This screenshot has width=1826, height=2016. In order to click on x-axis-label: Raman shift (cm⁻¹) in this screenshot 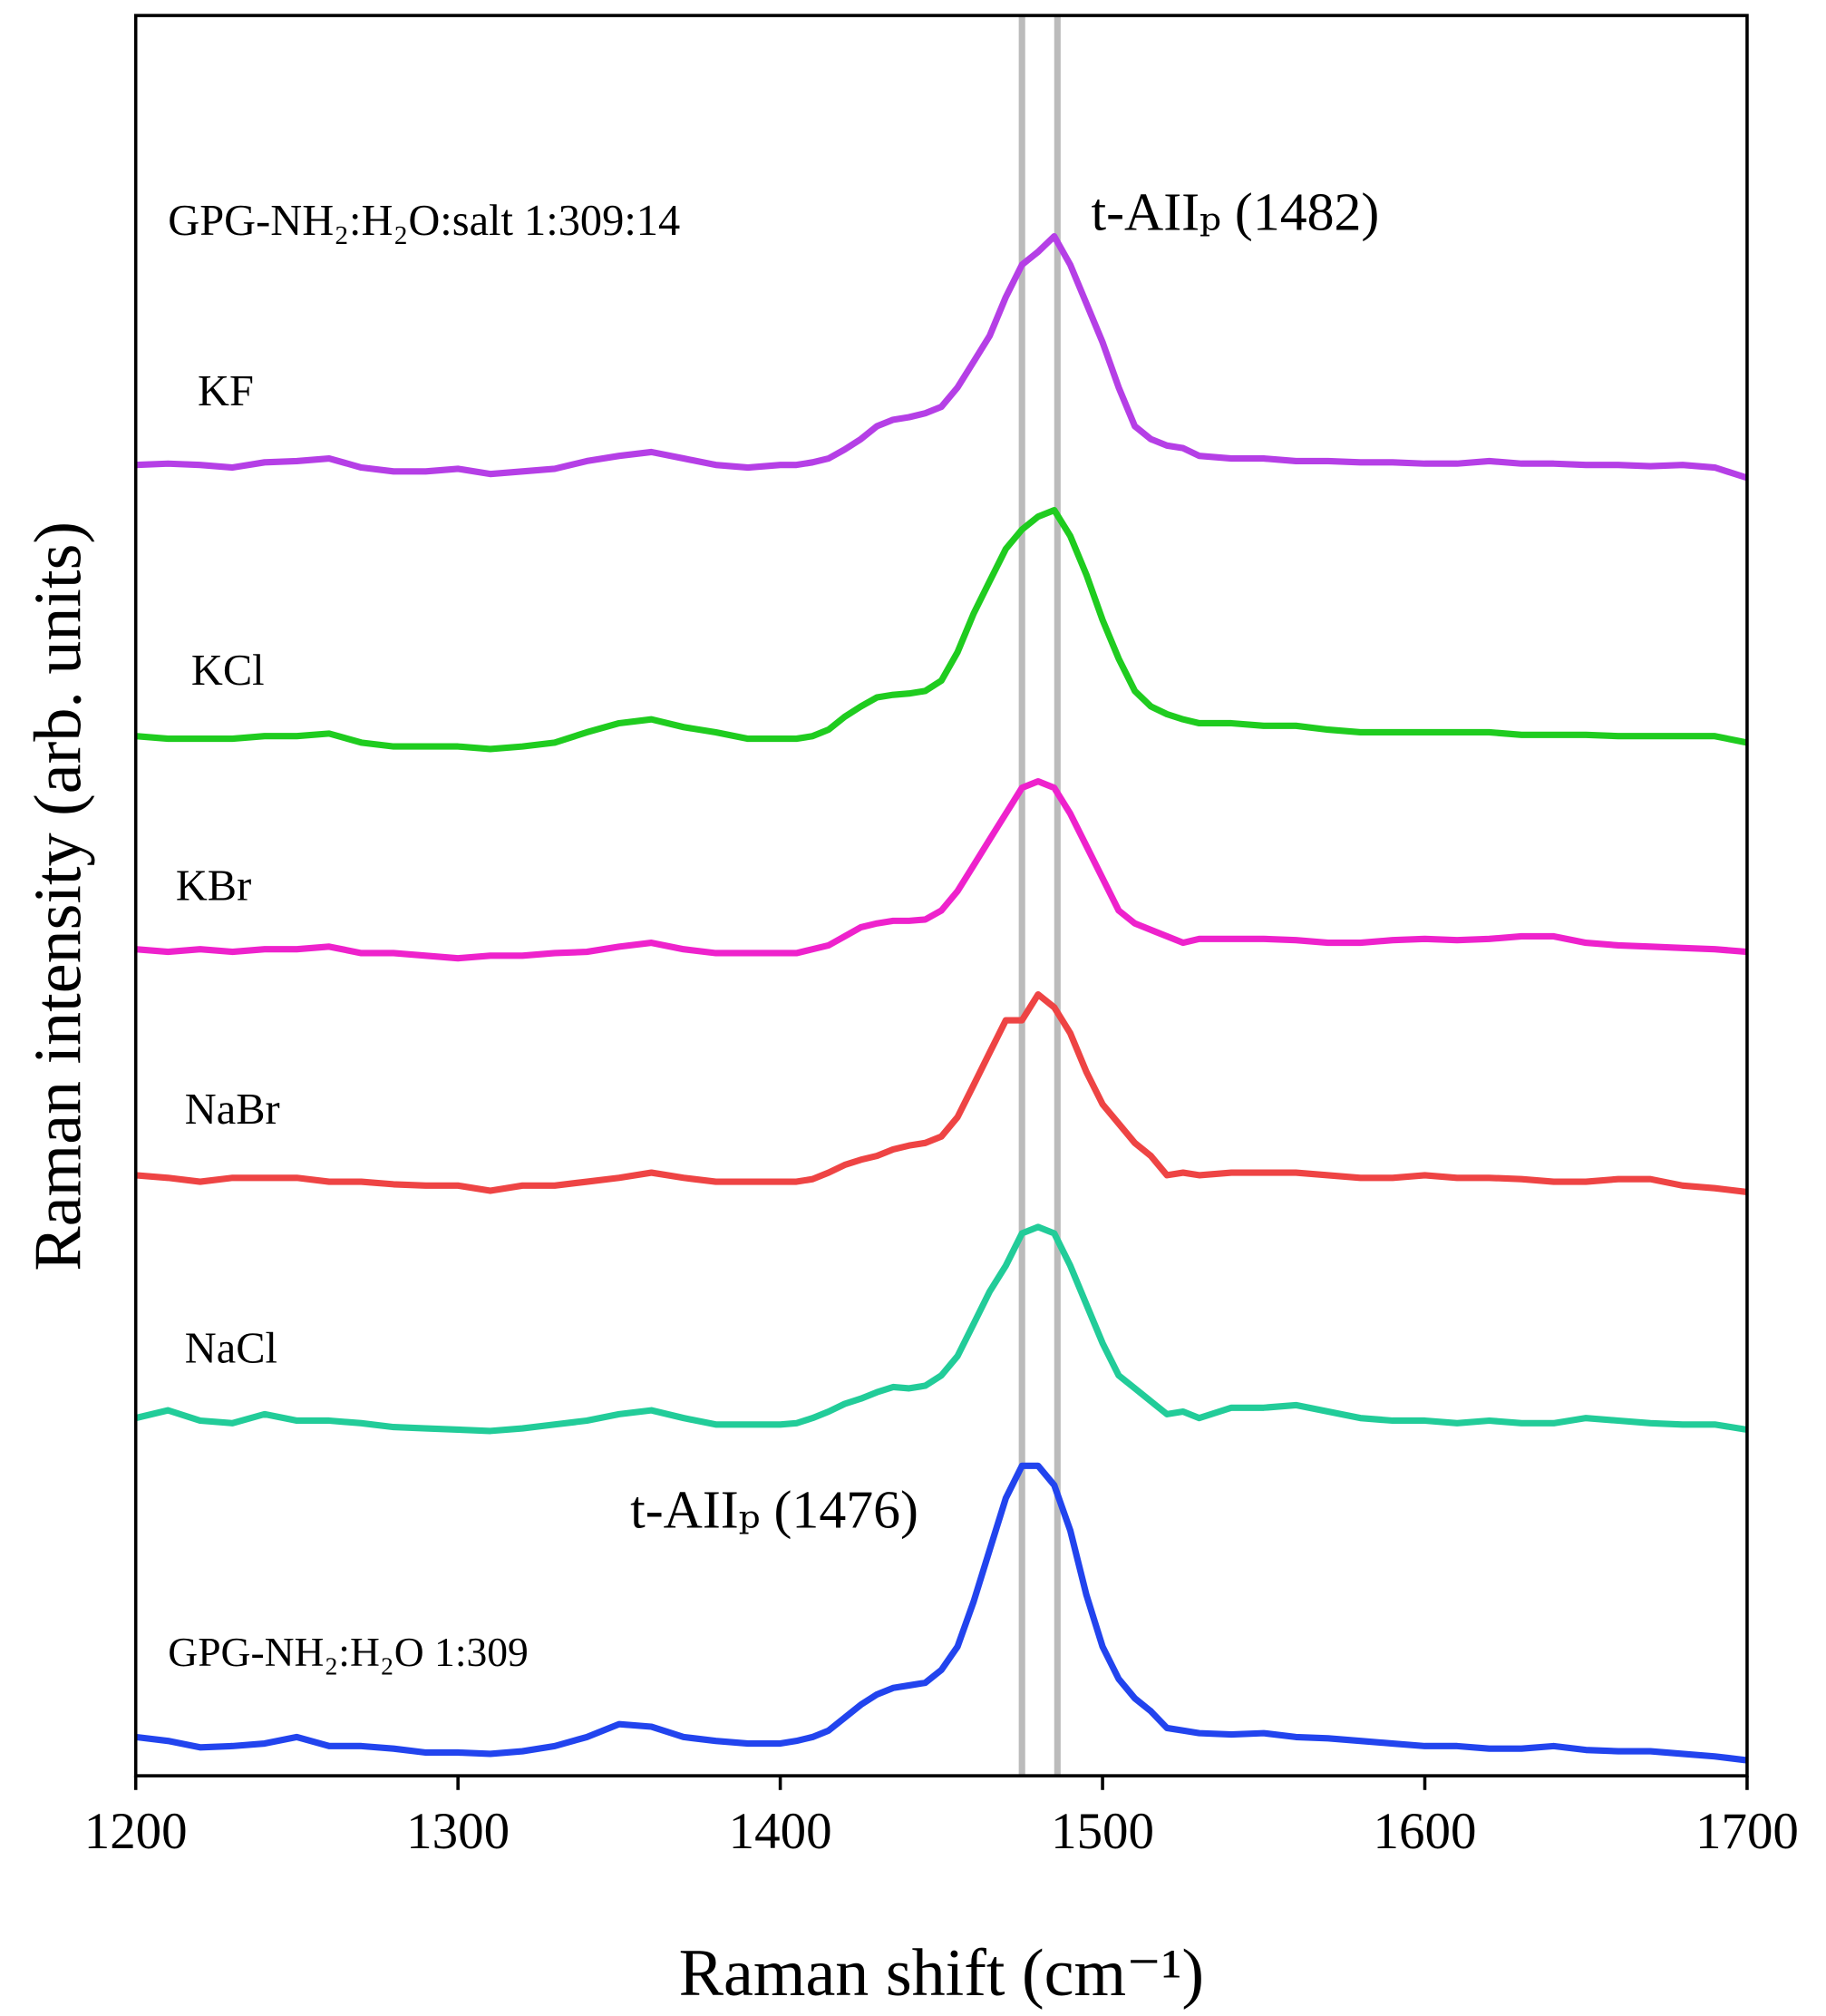, I will do `click(942, 1973)`.